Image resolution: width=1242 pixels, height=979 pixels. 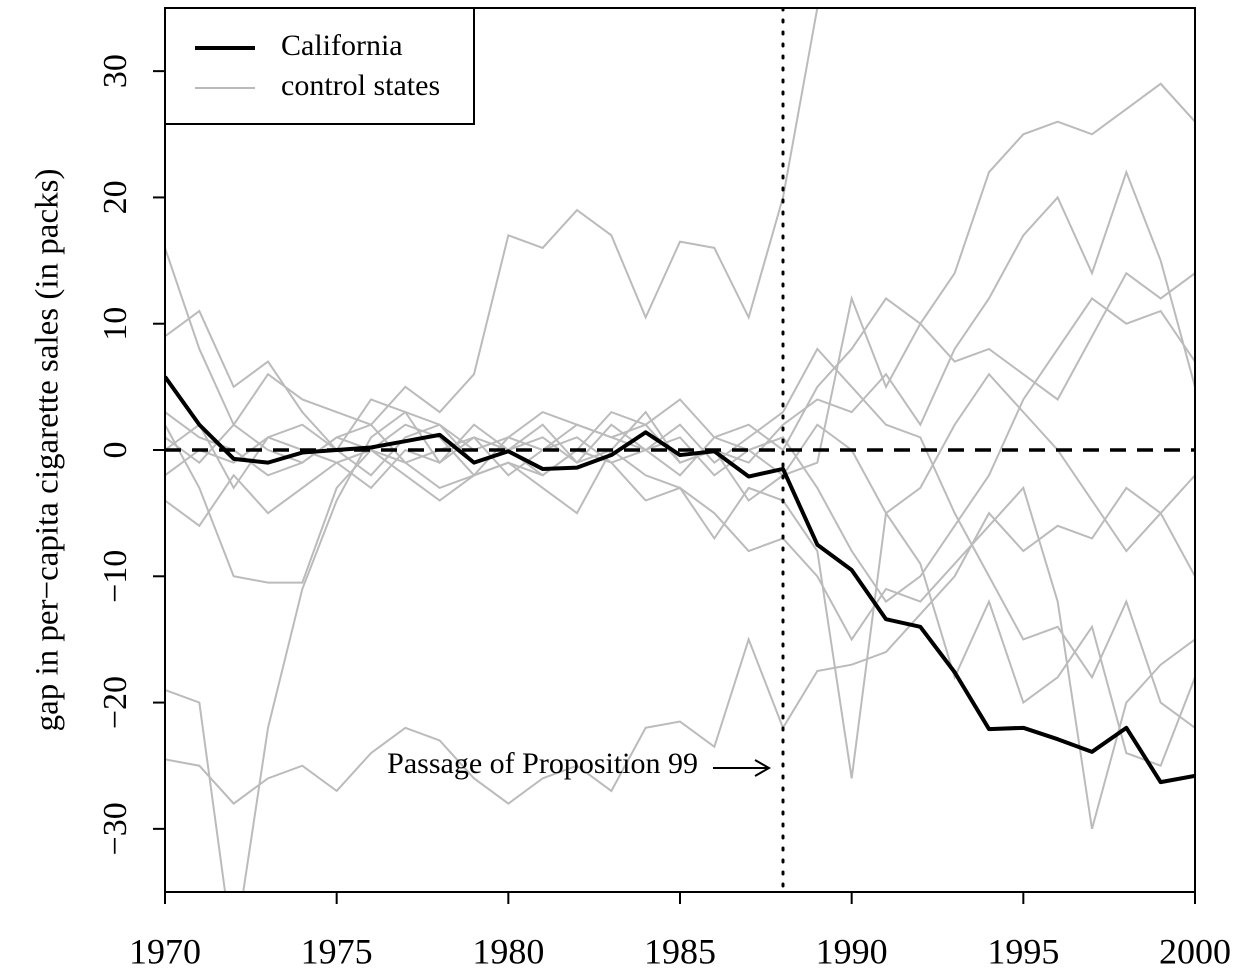 I want to click on legend-label: control states, so click(x=360, y=85).